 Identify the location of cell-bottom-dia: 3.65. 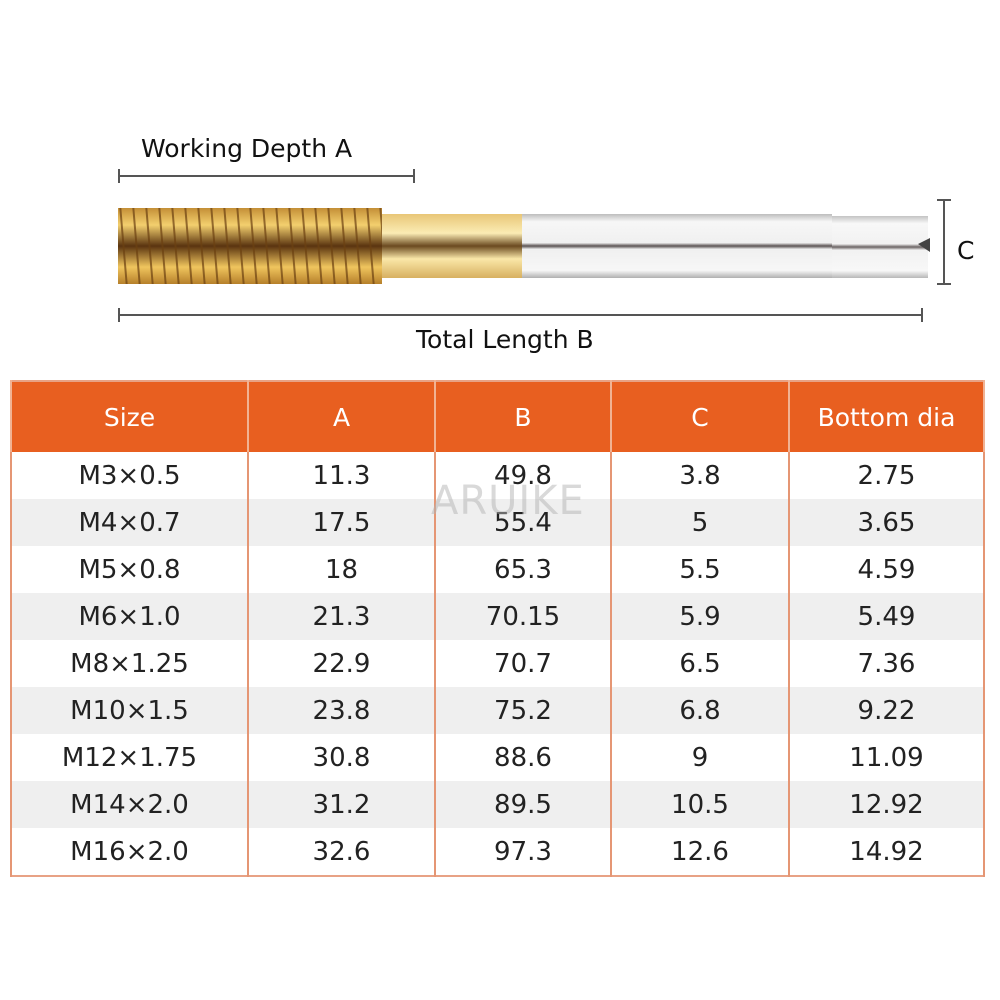
(886, 522).